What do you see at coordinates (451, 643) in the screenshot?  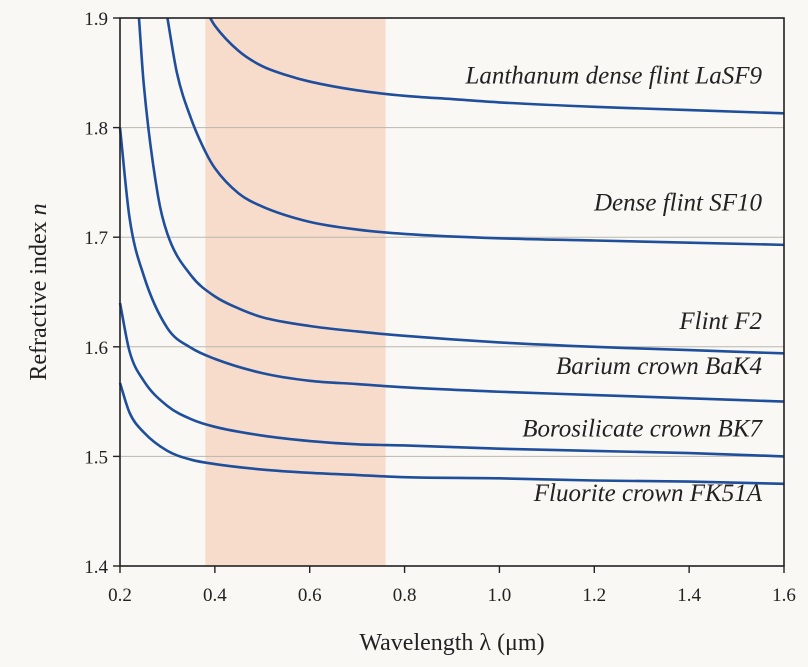 I see `x-axis-title: Wavelength λ (μm)` at bounding box center [451, 643].